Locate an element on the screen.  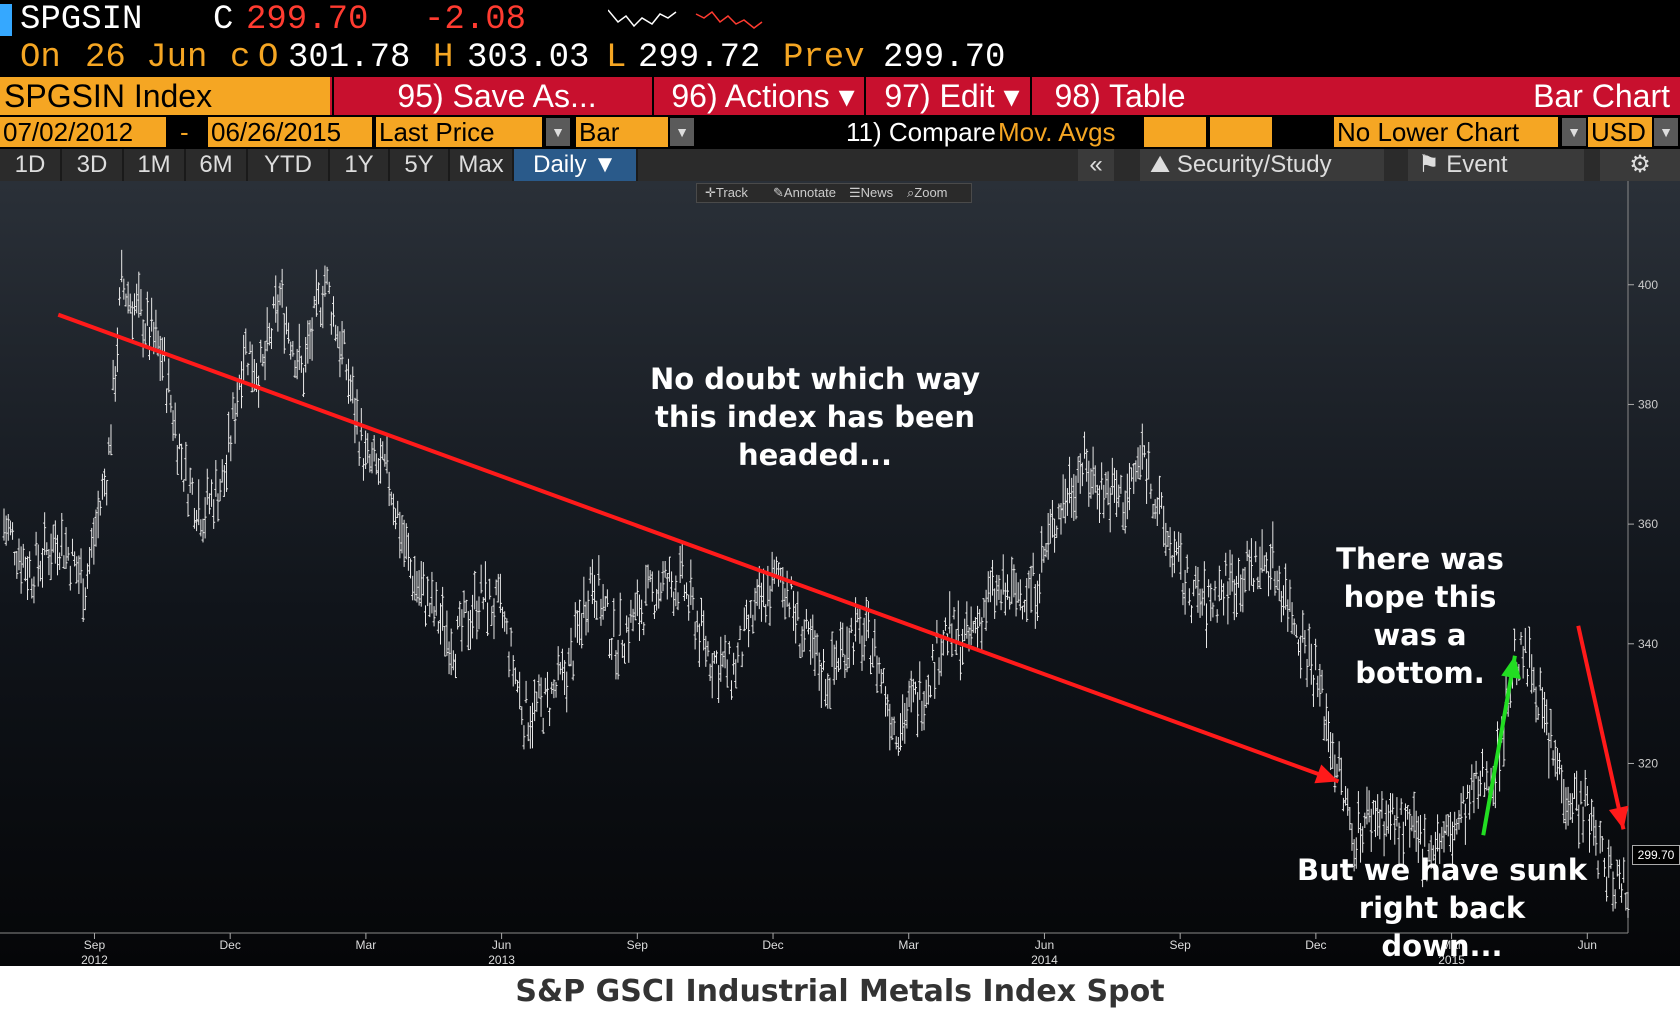
last-price-tag: 299.70 is located at coordinates (1656, 855).